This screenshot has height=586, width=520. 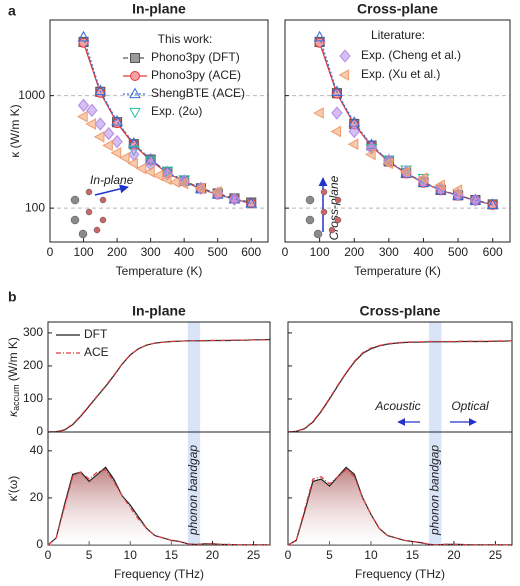 I want to click on y-axis-label-sub: accum, so click(x=16, y=397).